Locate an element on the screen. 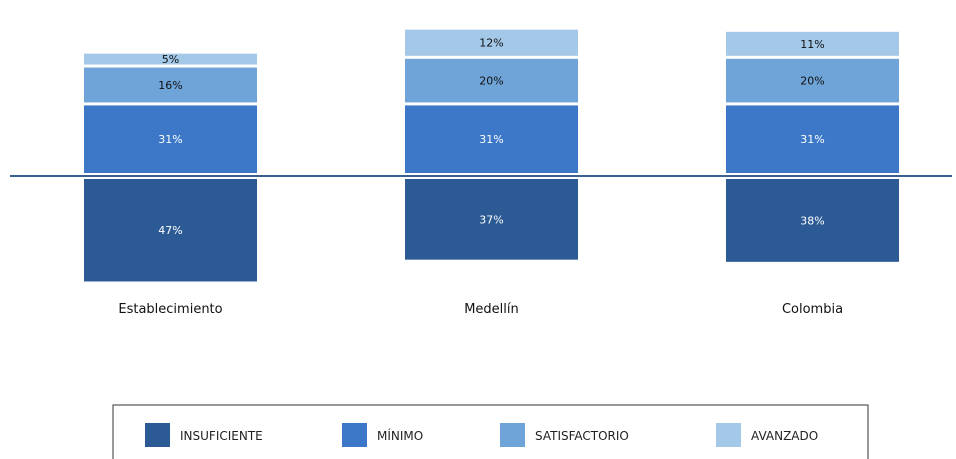 This screenshot has width=956, height=459. data-label-medellin-minimo: 31% is located at coordinates (491, 139).